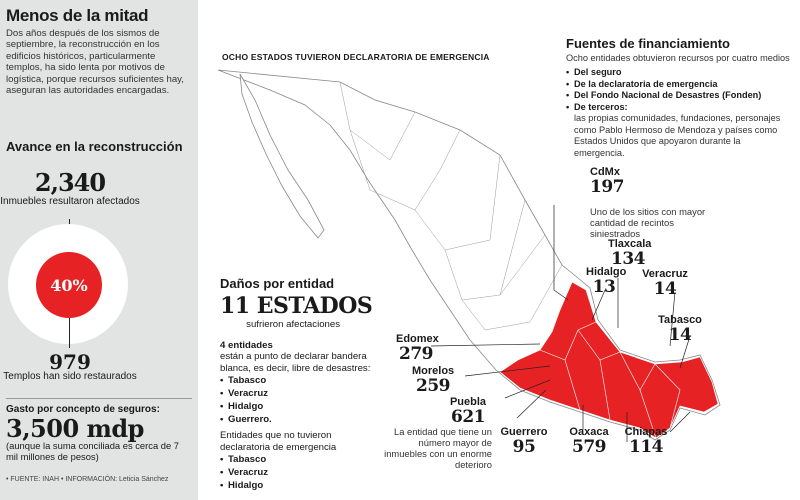 The width and height of the screenshot is (800, 500). Describe the element at coordinates (680, 320) in the screenshot. I see `state-name: Tabasco` at that location.